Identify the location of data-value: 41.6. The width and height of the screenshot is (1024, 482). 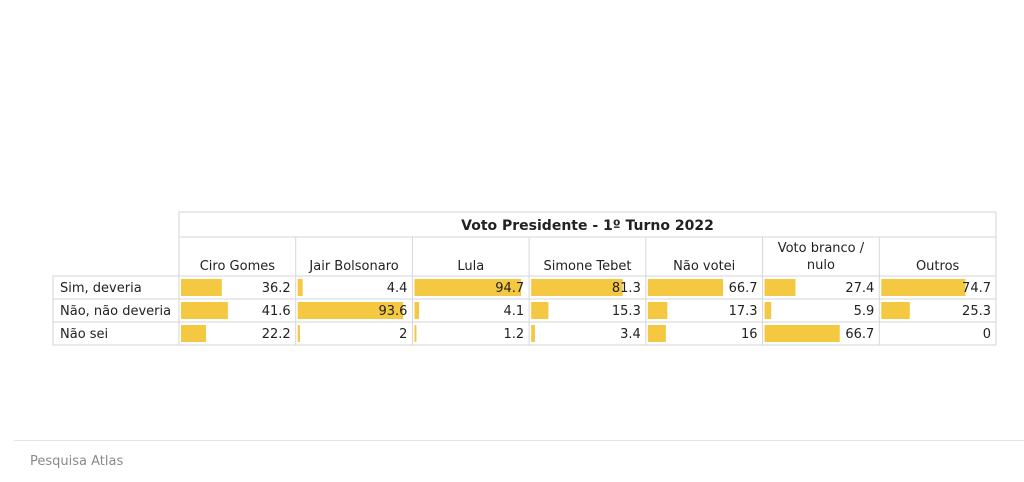
(276, 311).